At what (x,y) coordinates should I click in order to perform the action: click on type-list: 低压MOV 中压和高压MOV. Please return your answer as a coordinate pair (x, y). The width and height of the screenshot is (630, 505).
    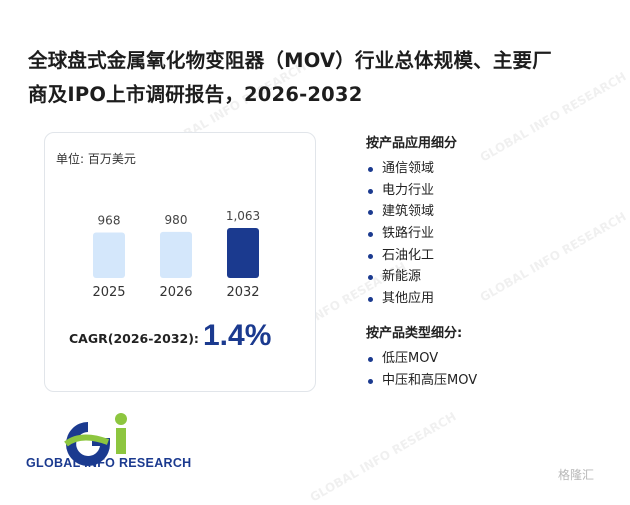
    Looking at the image, I should click on (491, 369).